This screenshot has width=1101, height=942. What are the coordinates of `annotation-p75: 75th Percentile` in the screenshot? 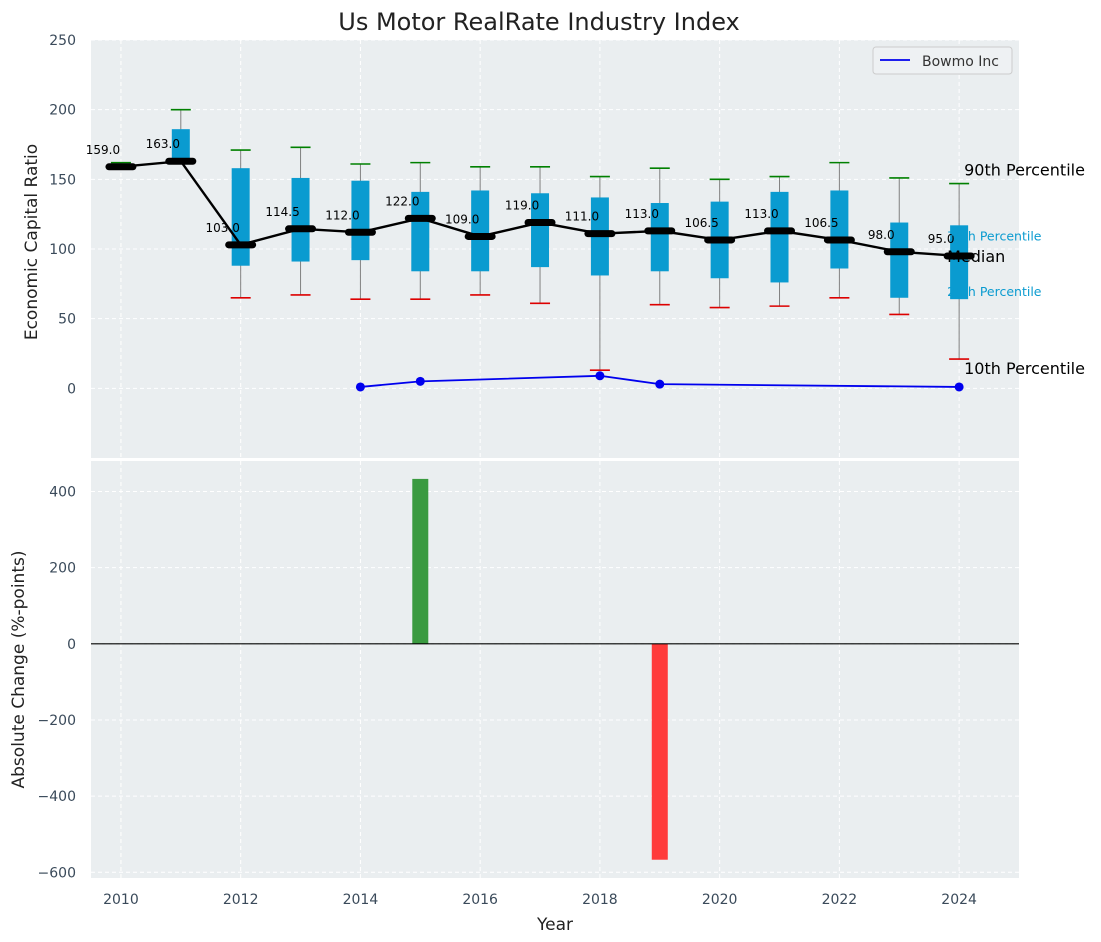 It's located at (994, 235).